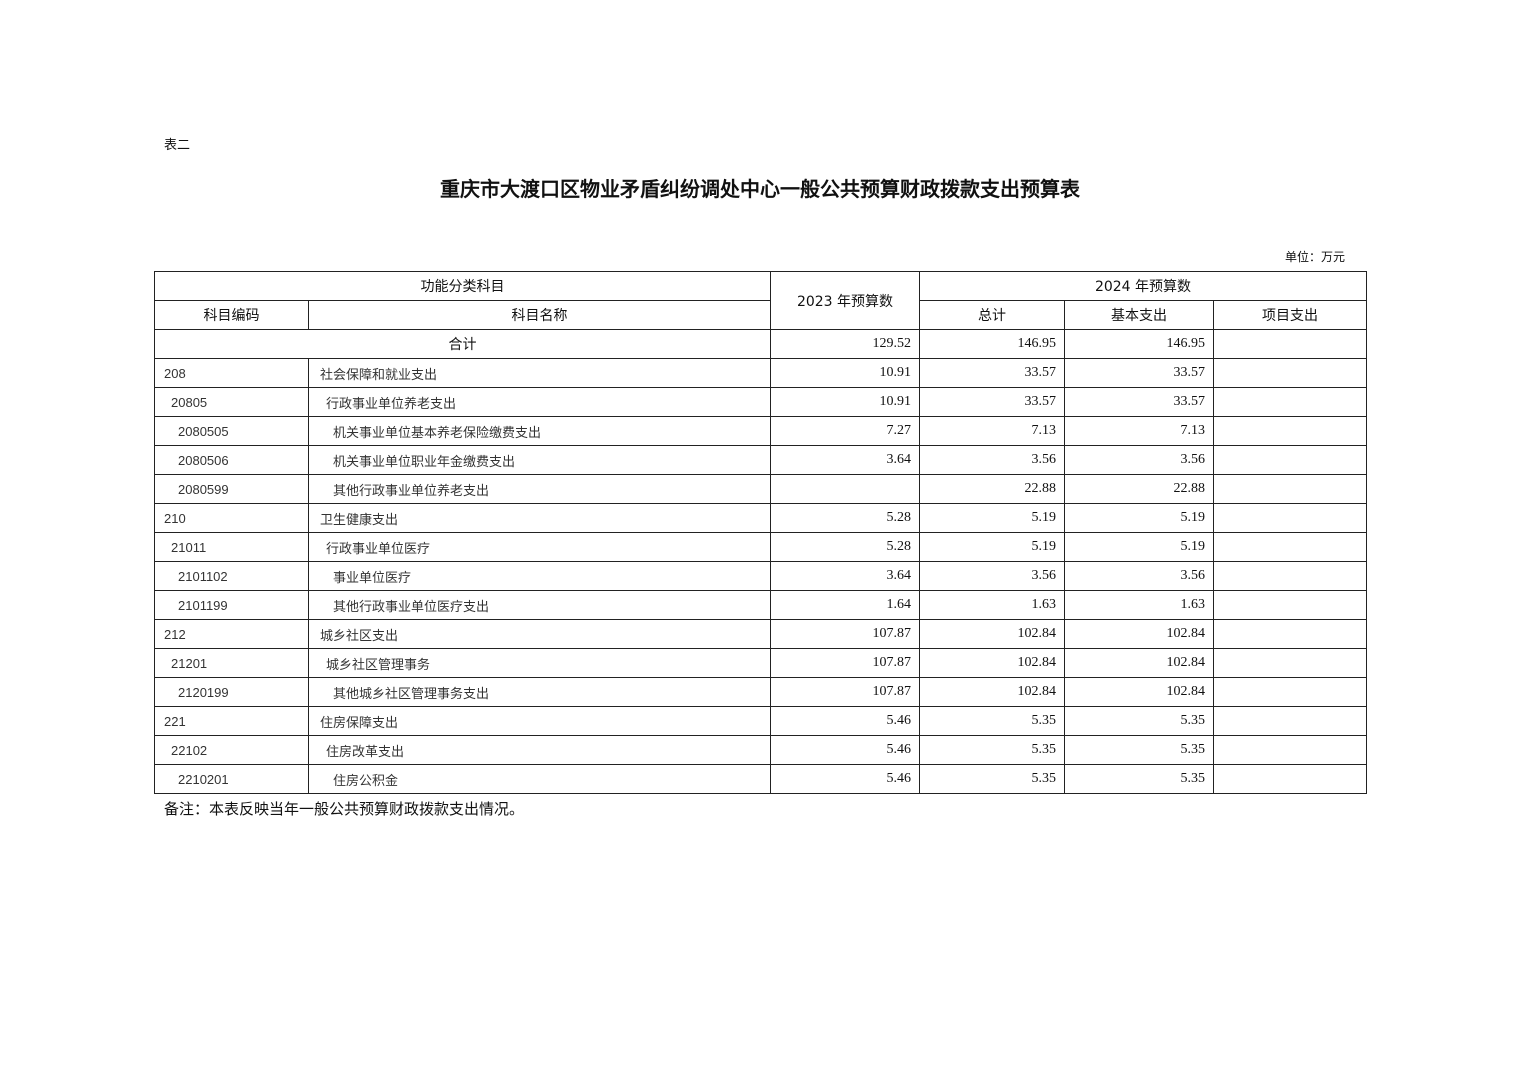 Image resolution: width=1520 pixels, height=1074 pixels. I want to click on subject-name: 其他城乡社区管理事务支出, so click(539, 692).